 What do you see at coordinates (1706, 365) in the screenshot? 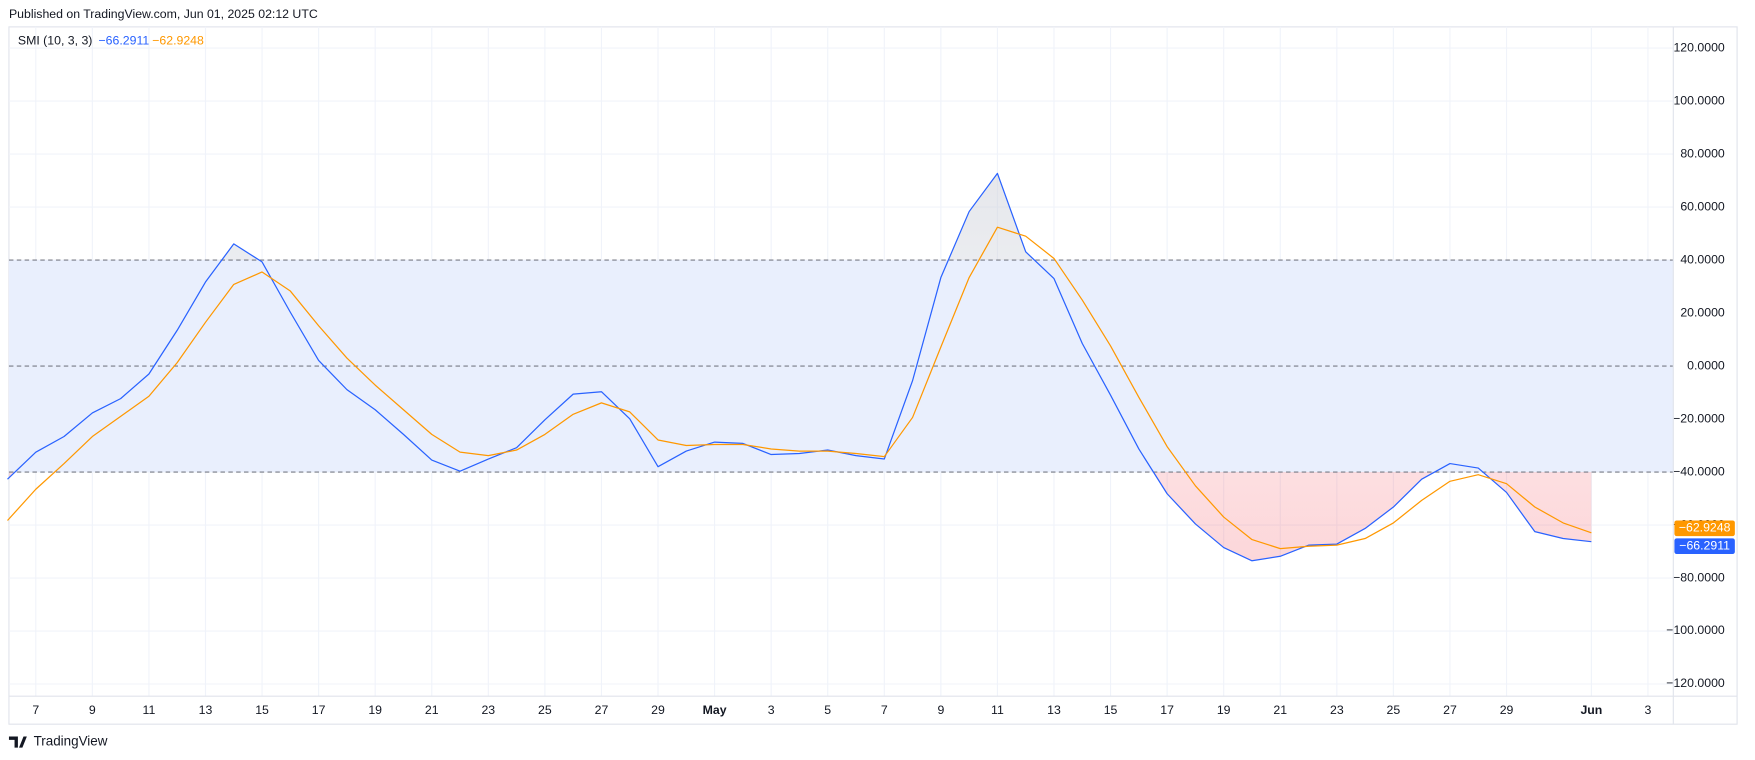
I see `y-tick-label: 0.0000` at bounding box center [1706, 365].